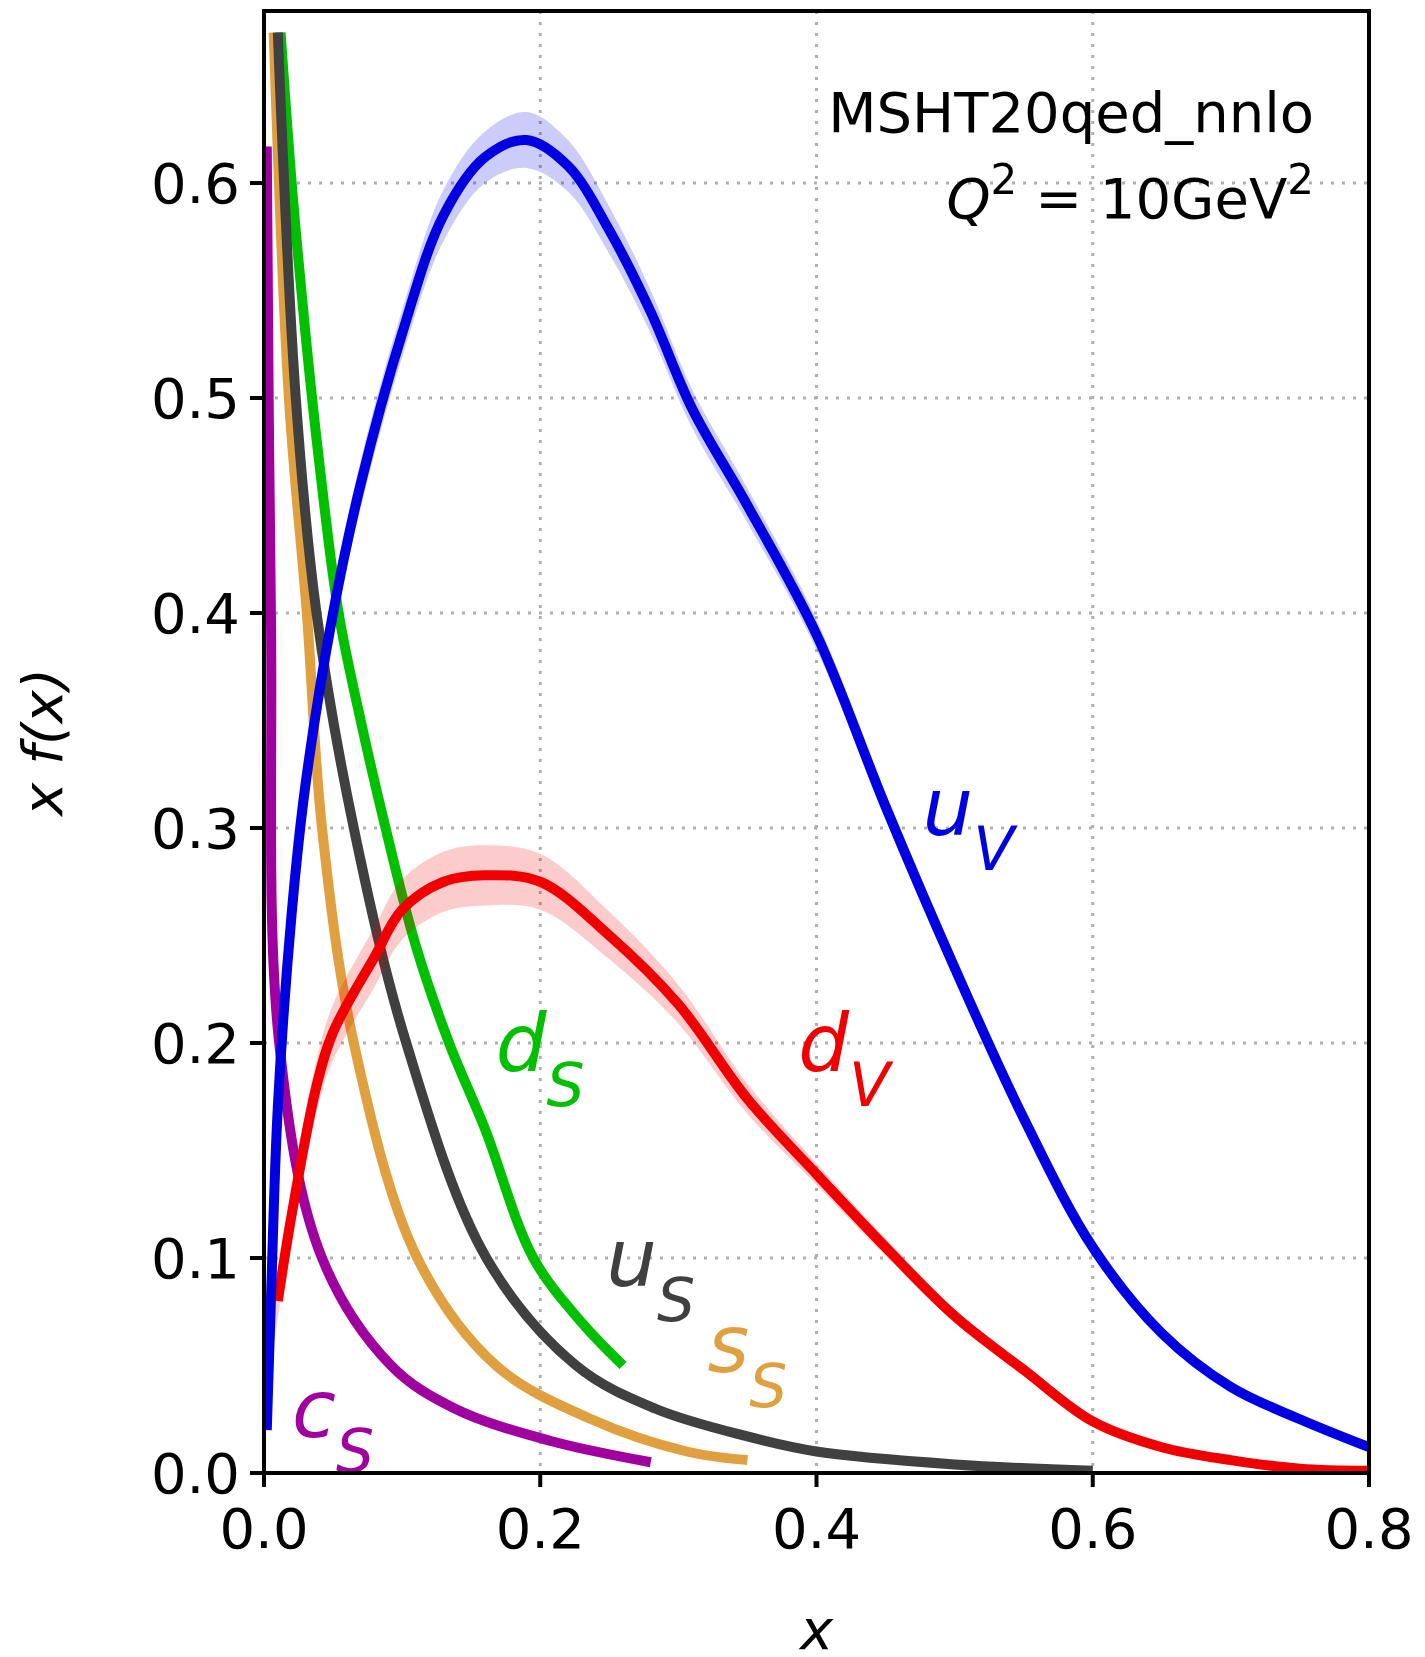 This screenshot has width=1425, height=1657. What do you see at coordinates (747, 1359) in the screenshot?
I see `series-label: s$_{S}$` at bounding box center [747, 1359].